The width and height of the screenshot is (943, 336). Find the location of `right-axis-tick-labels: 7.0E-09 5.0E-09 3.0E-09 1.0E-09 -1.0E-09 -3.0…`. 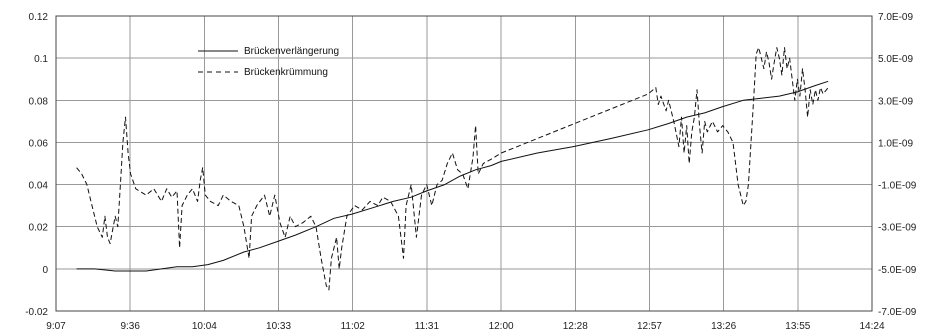

right-axis-tick-labels: 7.0E-09 5.0E-09 3.0E-09 1.0E-09 -1.0E-09 -3.0… is located at coordinates (897, 165).